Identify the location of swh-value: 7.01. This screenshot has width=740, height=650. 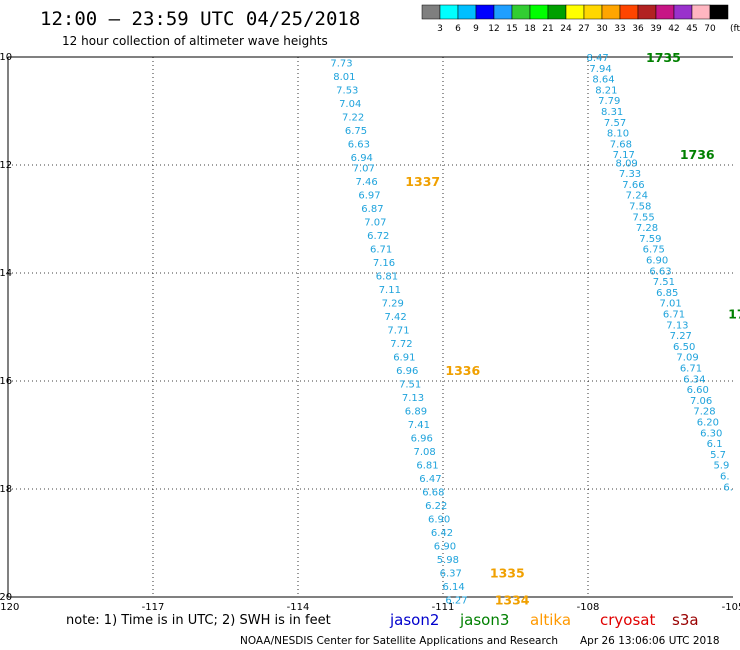
(671, 304).